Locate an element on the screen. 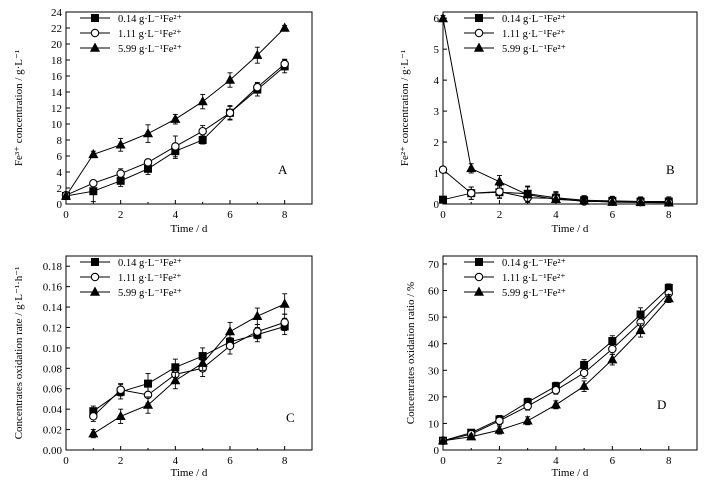 The image size is (705, 484). panel-label: C is located at coordinates (290, 417).